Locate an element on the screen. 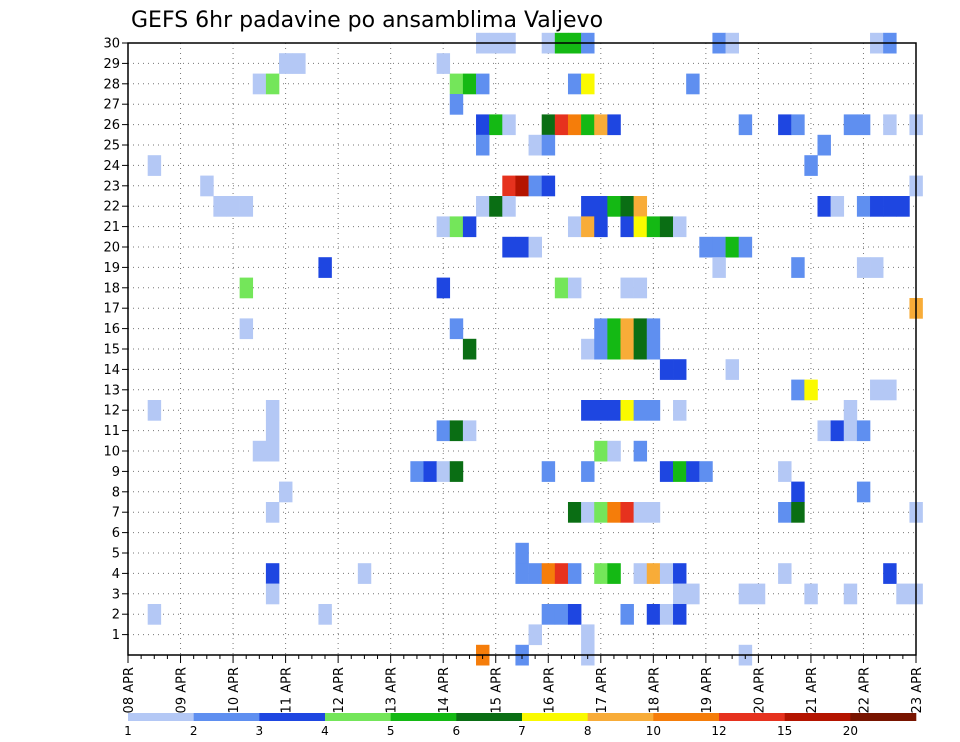  x-tick-label: 20 APR is located at coordinates (759, 690).